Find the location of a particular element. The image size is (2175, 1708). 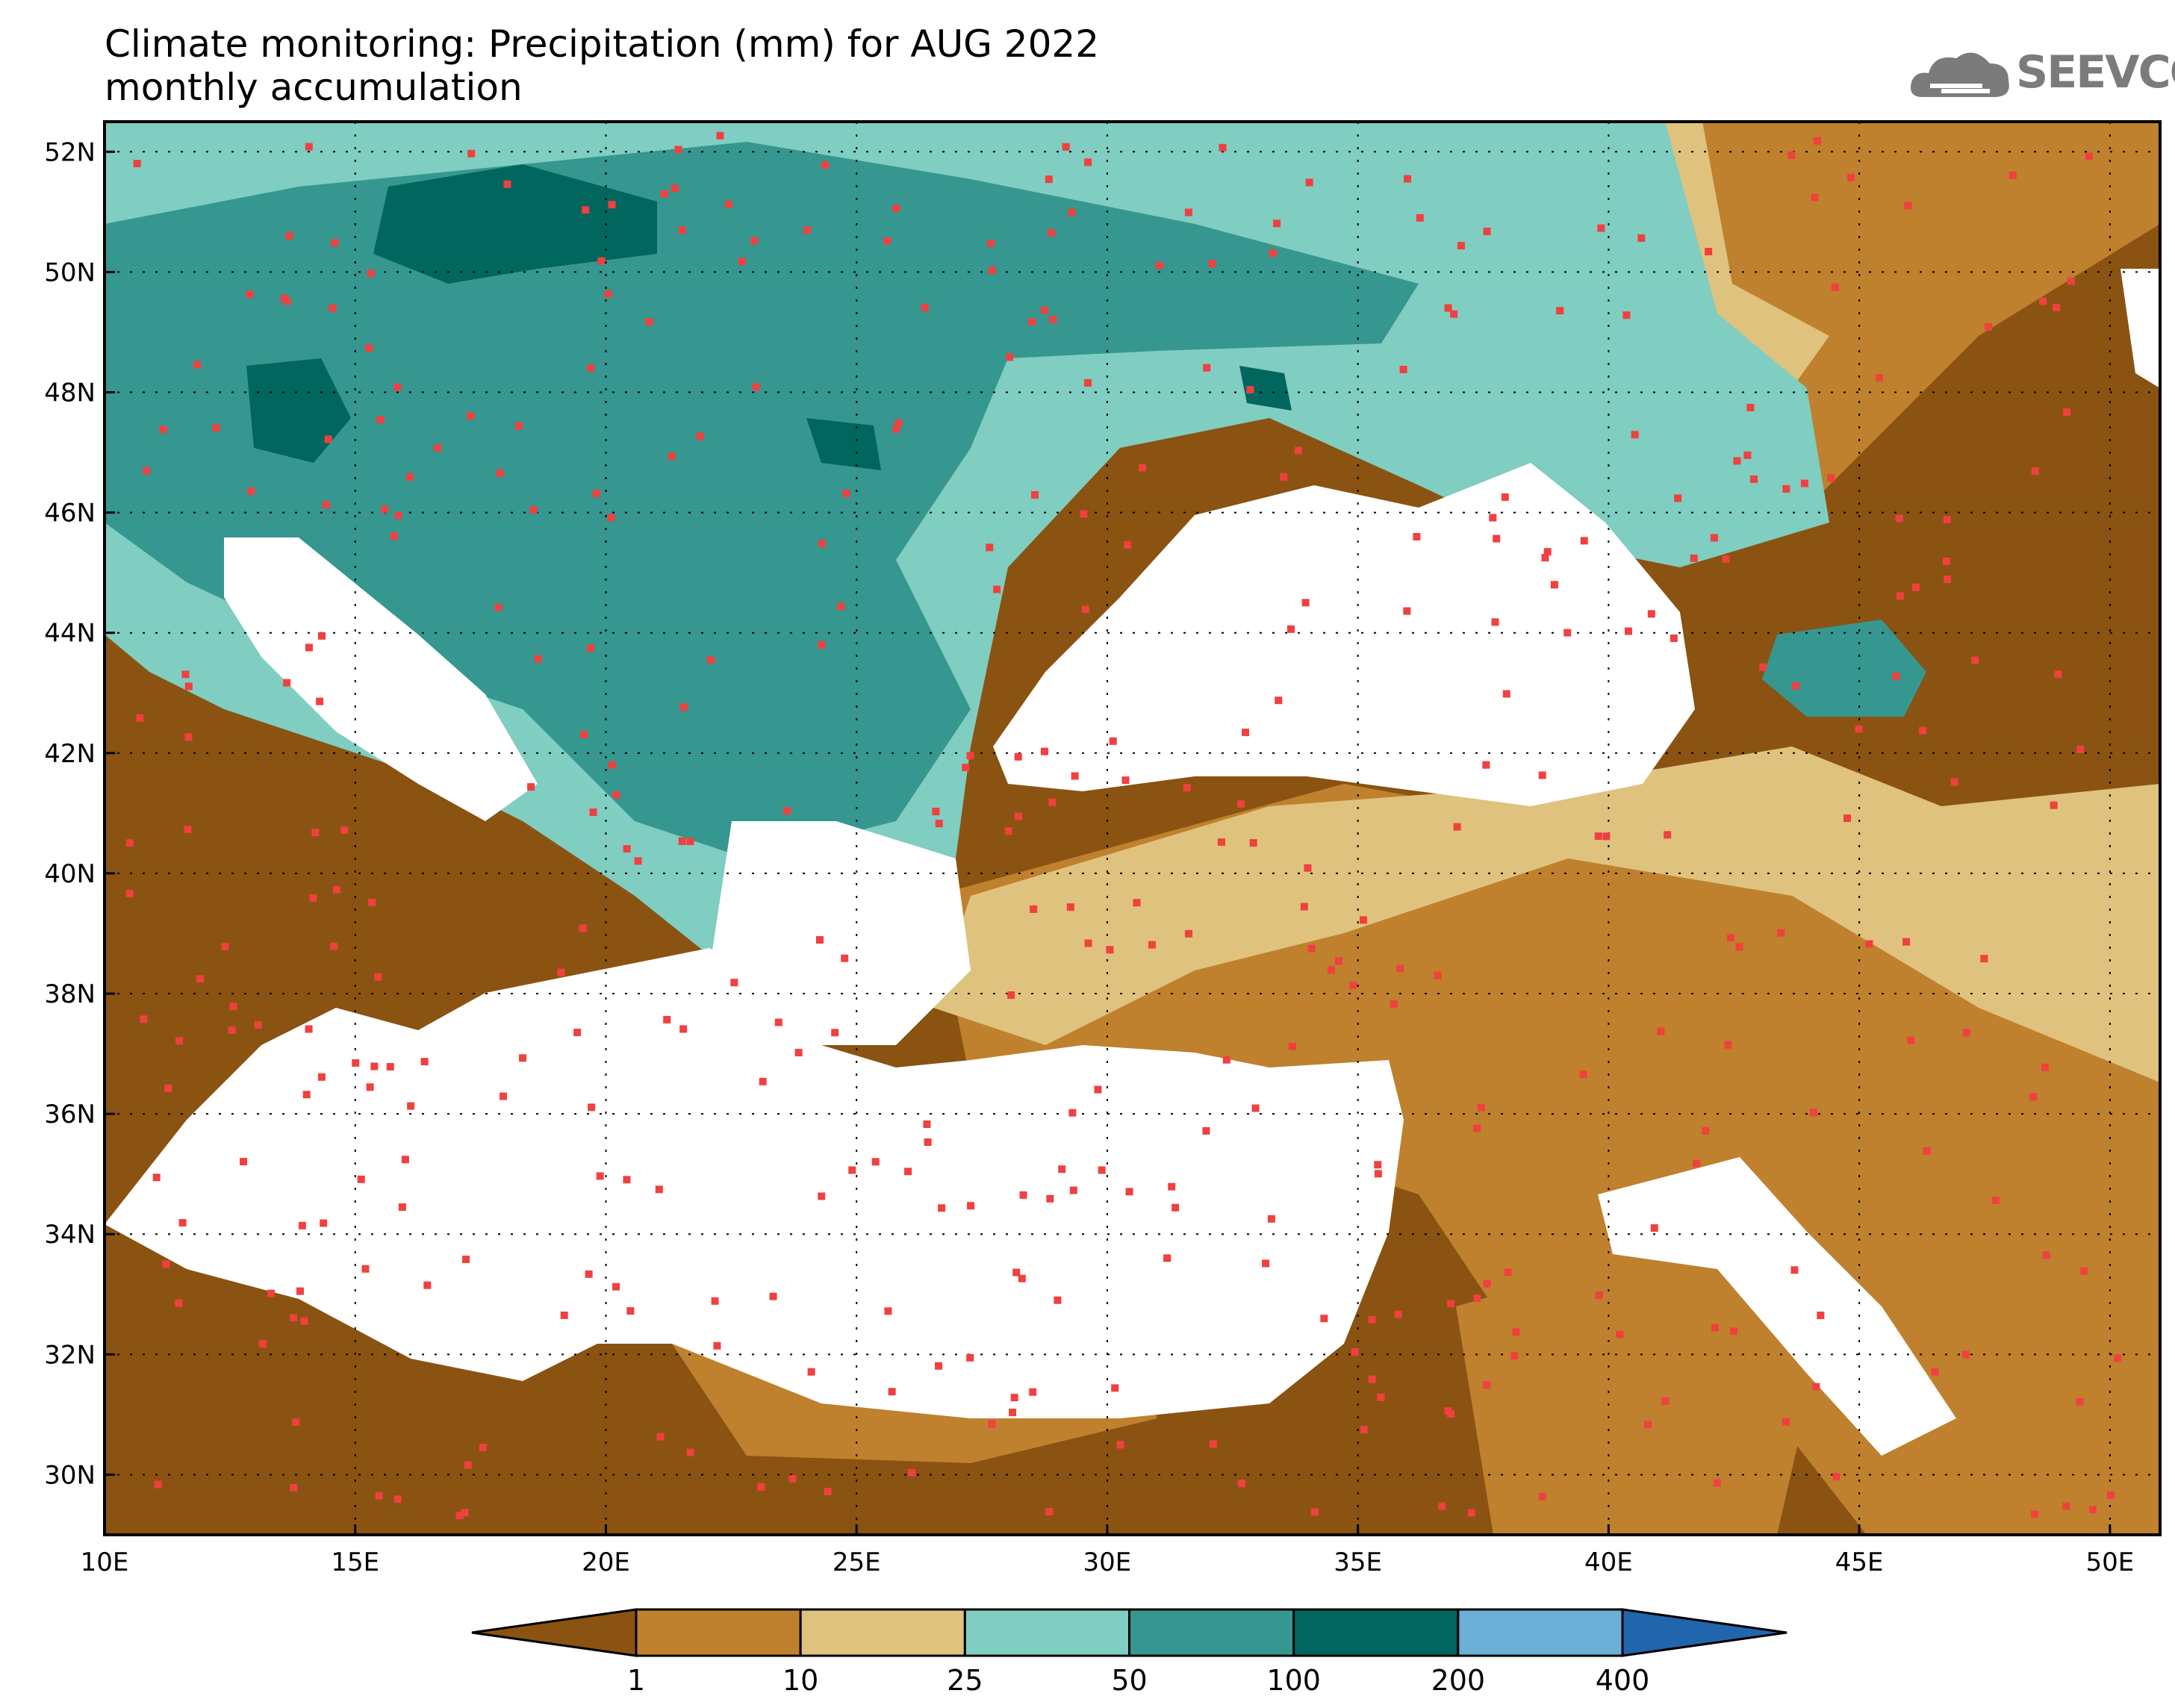

adriatic-sea is located at coordinates (381, 679).